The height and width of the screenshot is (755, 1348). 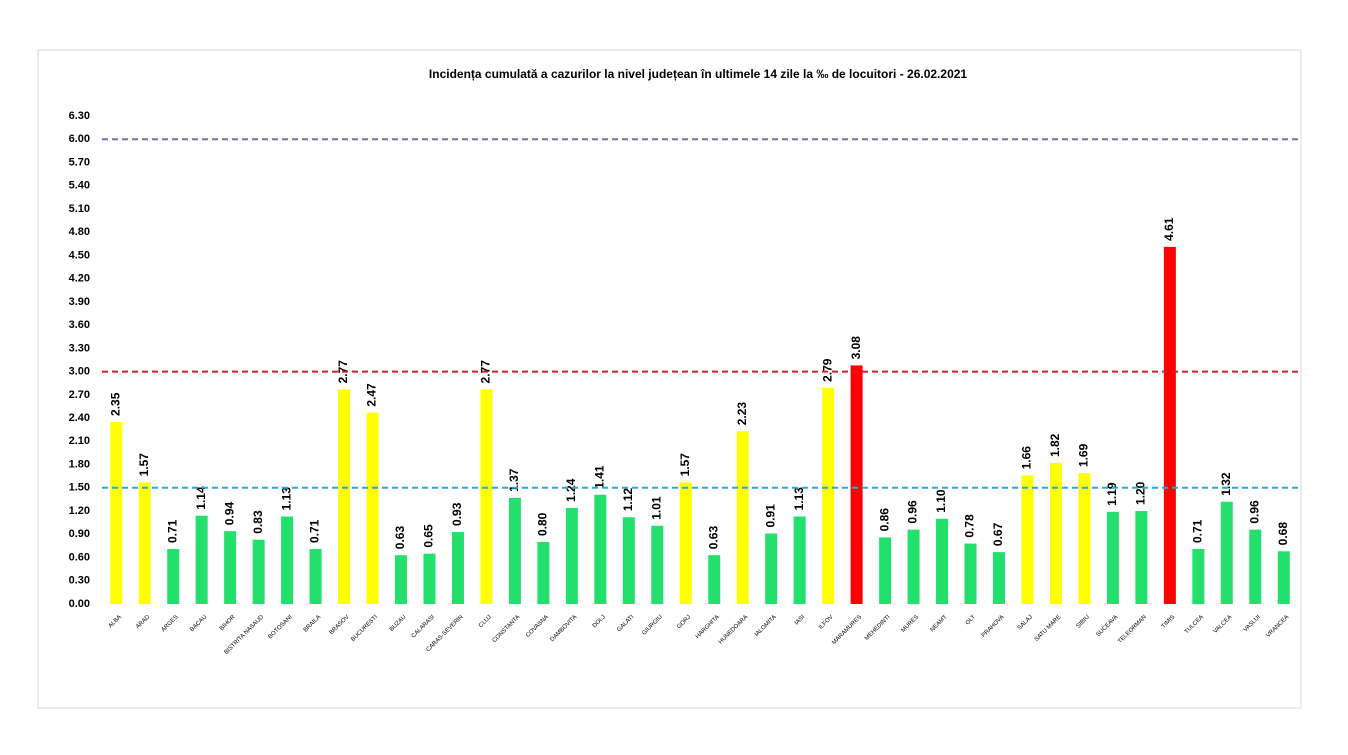 What do you see at coordinates (884, 520) in the screenshot?
I see `value-label: 0.86` at bounding box center [884, 520].